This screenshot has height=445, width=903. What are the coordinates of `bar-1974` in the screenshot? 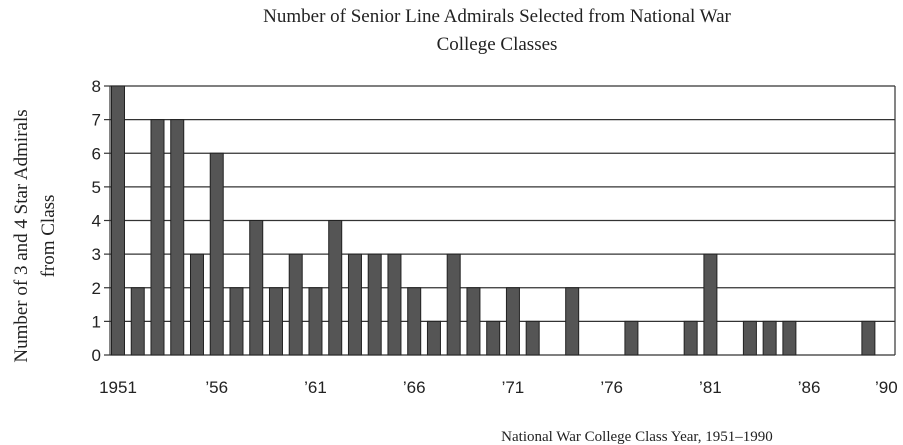 It's located at (572, 321).